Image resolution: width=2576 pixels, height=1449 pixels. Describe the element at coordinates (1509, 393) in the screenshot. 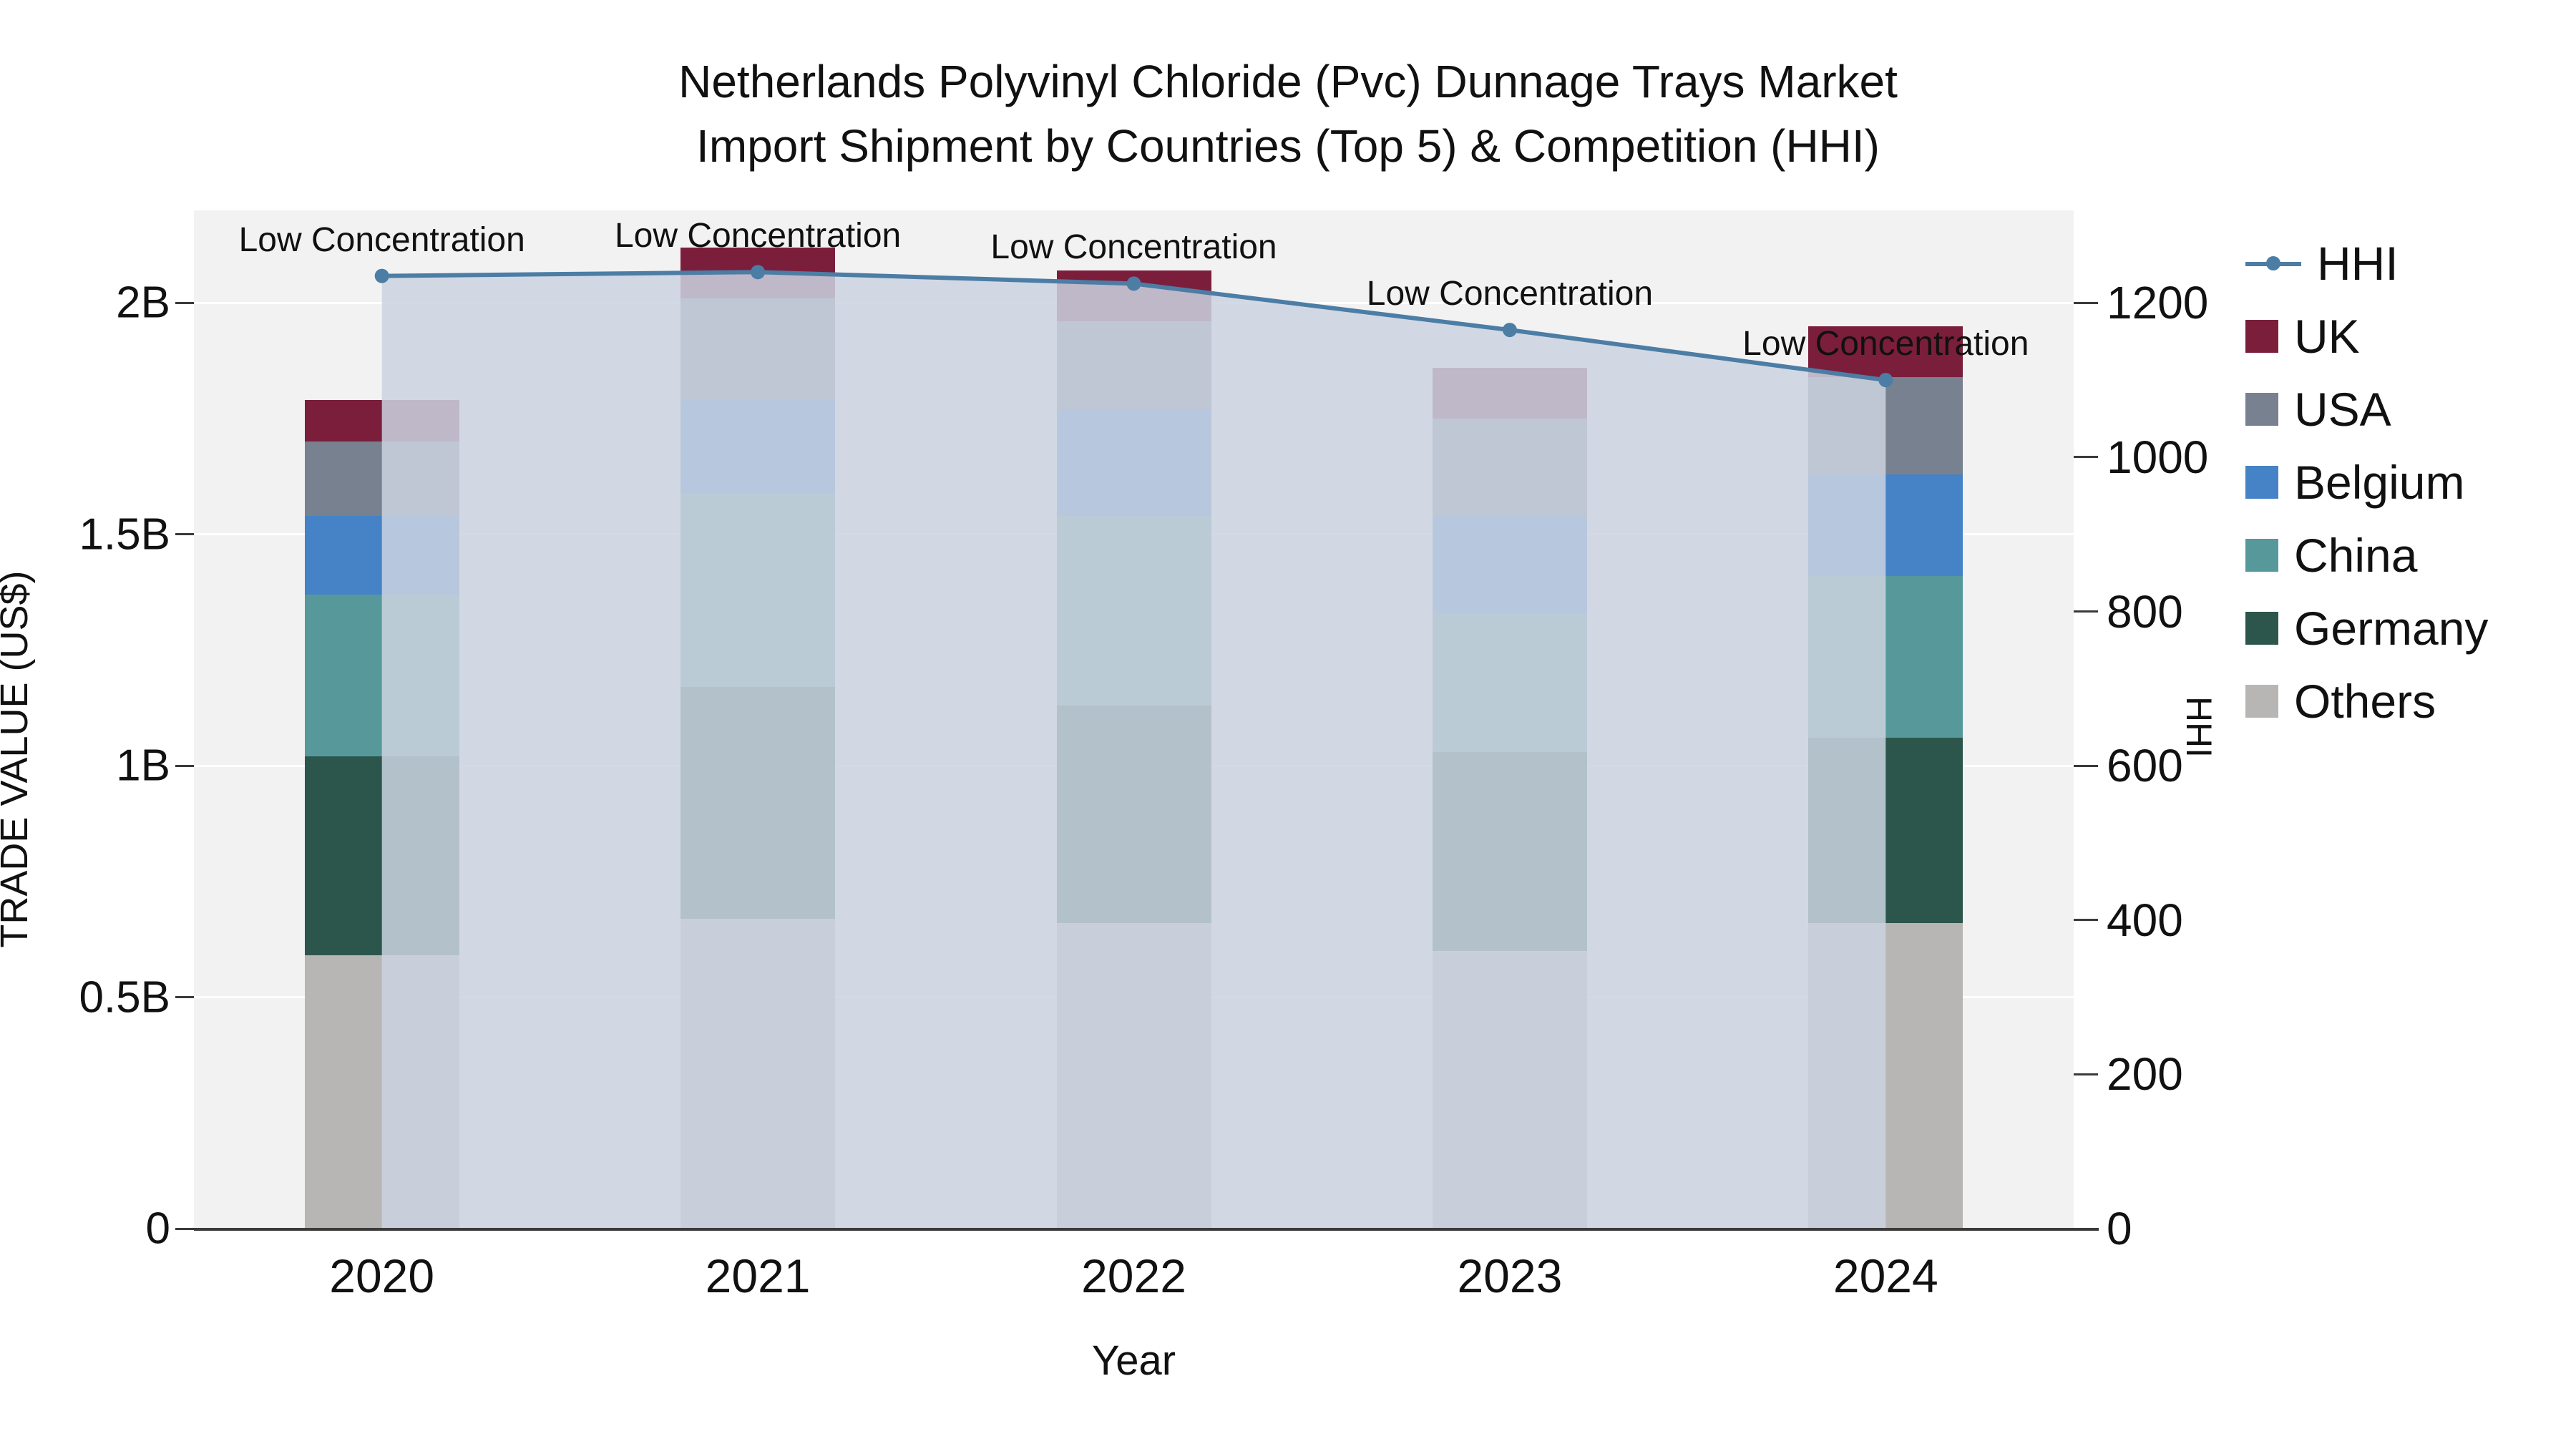

I see `bar-segment-uk-2023` at that location.